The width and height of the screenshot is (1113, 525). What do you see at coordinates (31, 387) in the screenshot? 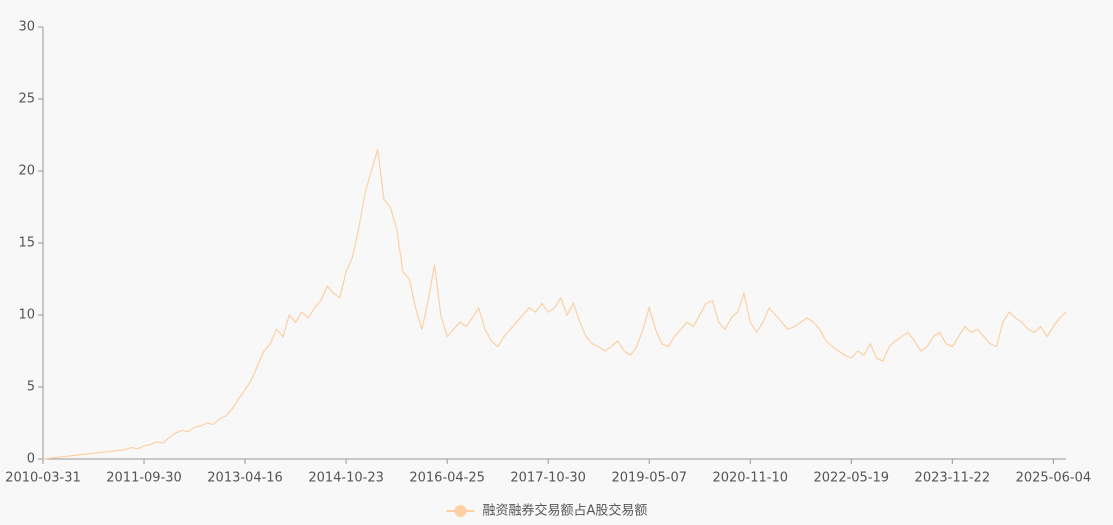
I see `y-tick-label: 5` at bounding box center [31, 387].